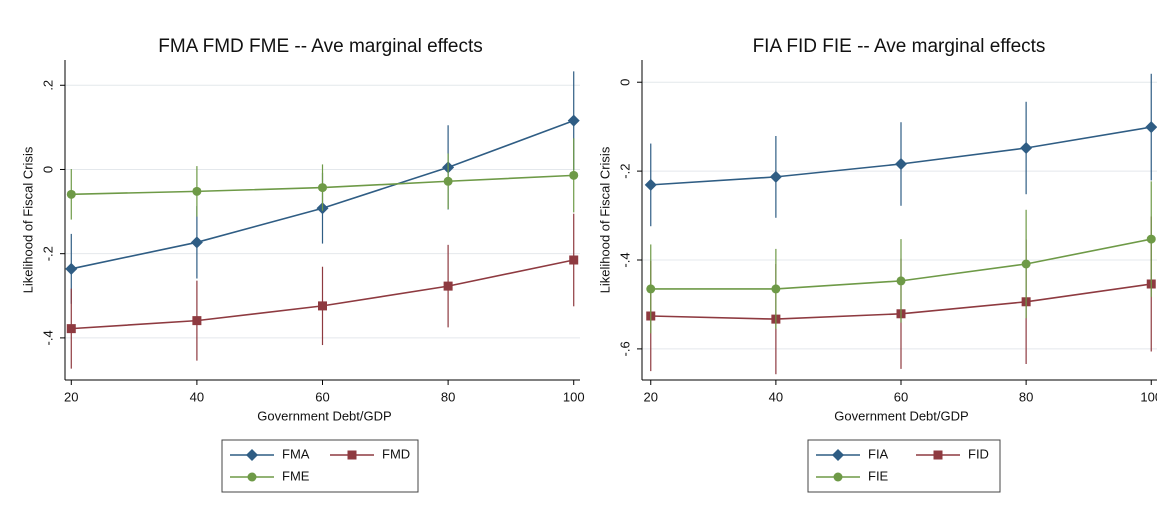 This screenshot has width=1157, height=519. What do you see at coordinates (296, 475) in the screenshot?
I see `legend-label: FME` at bounding box center [296, 475].